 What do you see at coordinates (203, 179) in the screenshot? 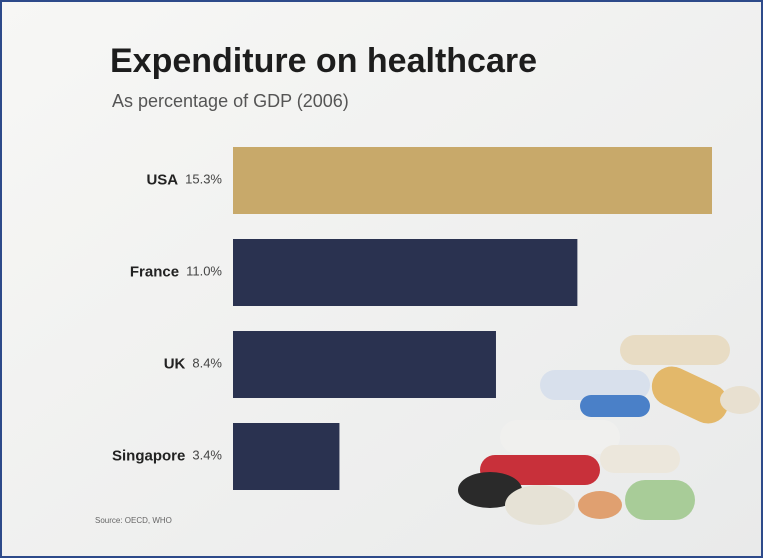
I see `value-label: 15.3%` at bounding box center [203, 179].